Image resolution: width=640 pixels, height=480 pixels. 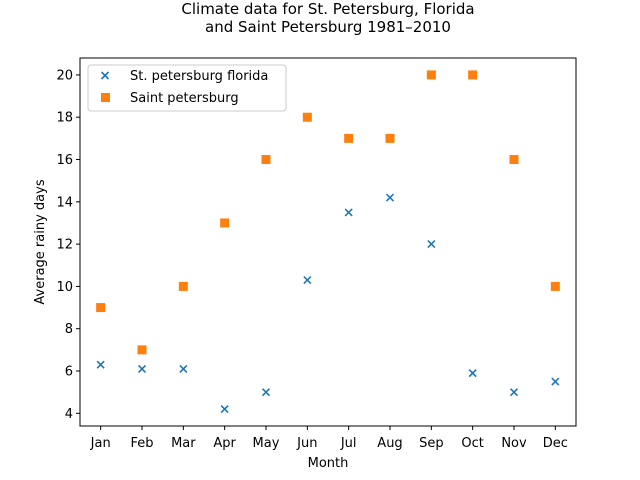 What do you see at coordinates (431, 443) in the screenshot?
I see `x-tick-label: Sep` at bounding box center [431, 443].